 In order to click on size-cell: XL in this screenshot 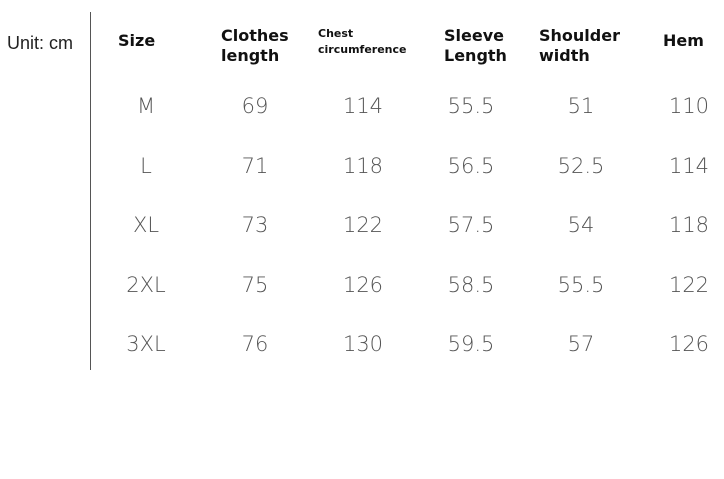, I will do `click(146, 225)`.